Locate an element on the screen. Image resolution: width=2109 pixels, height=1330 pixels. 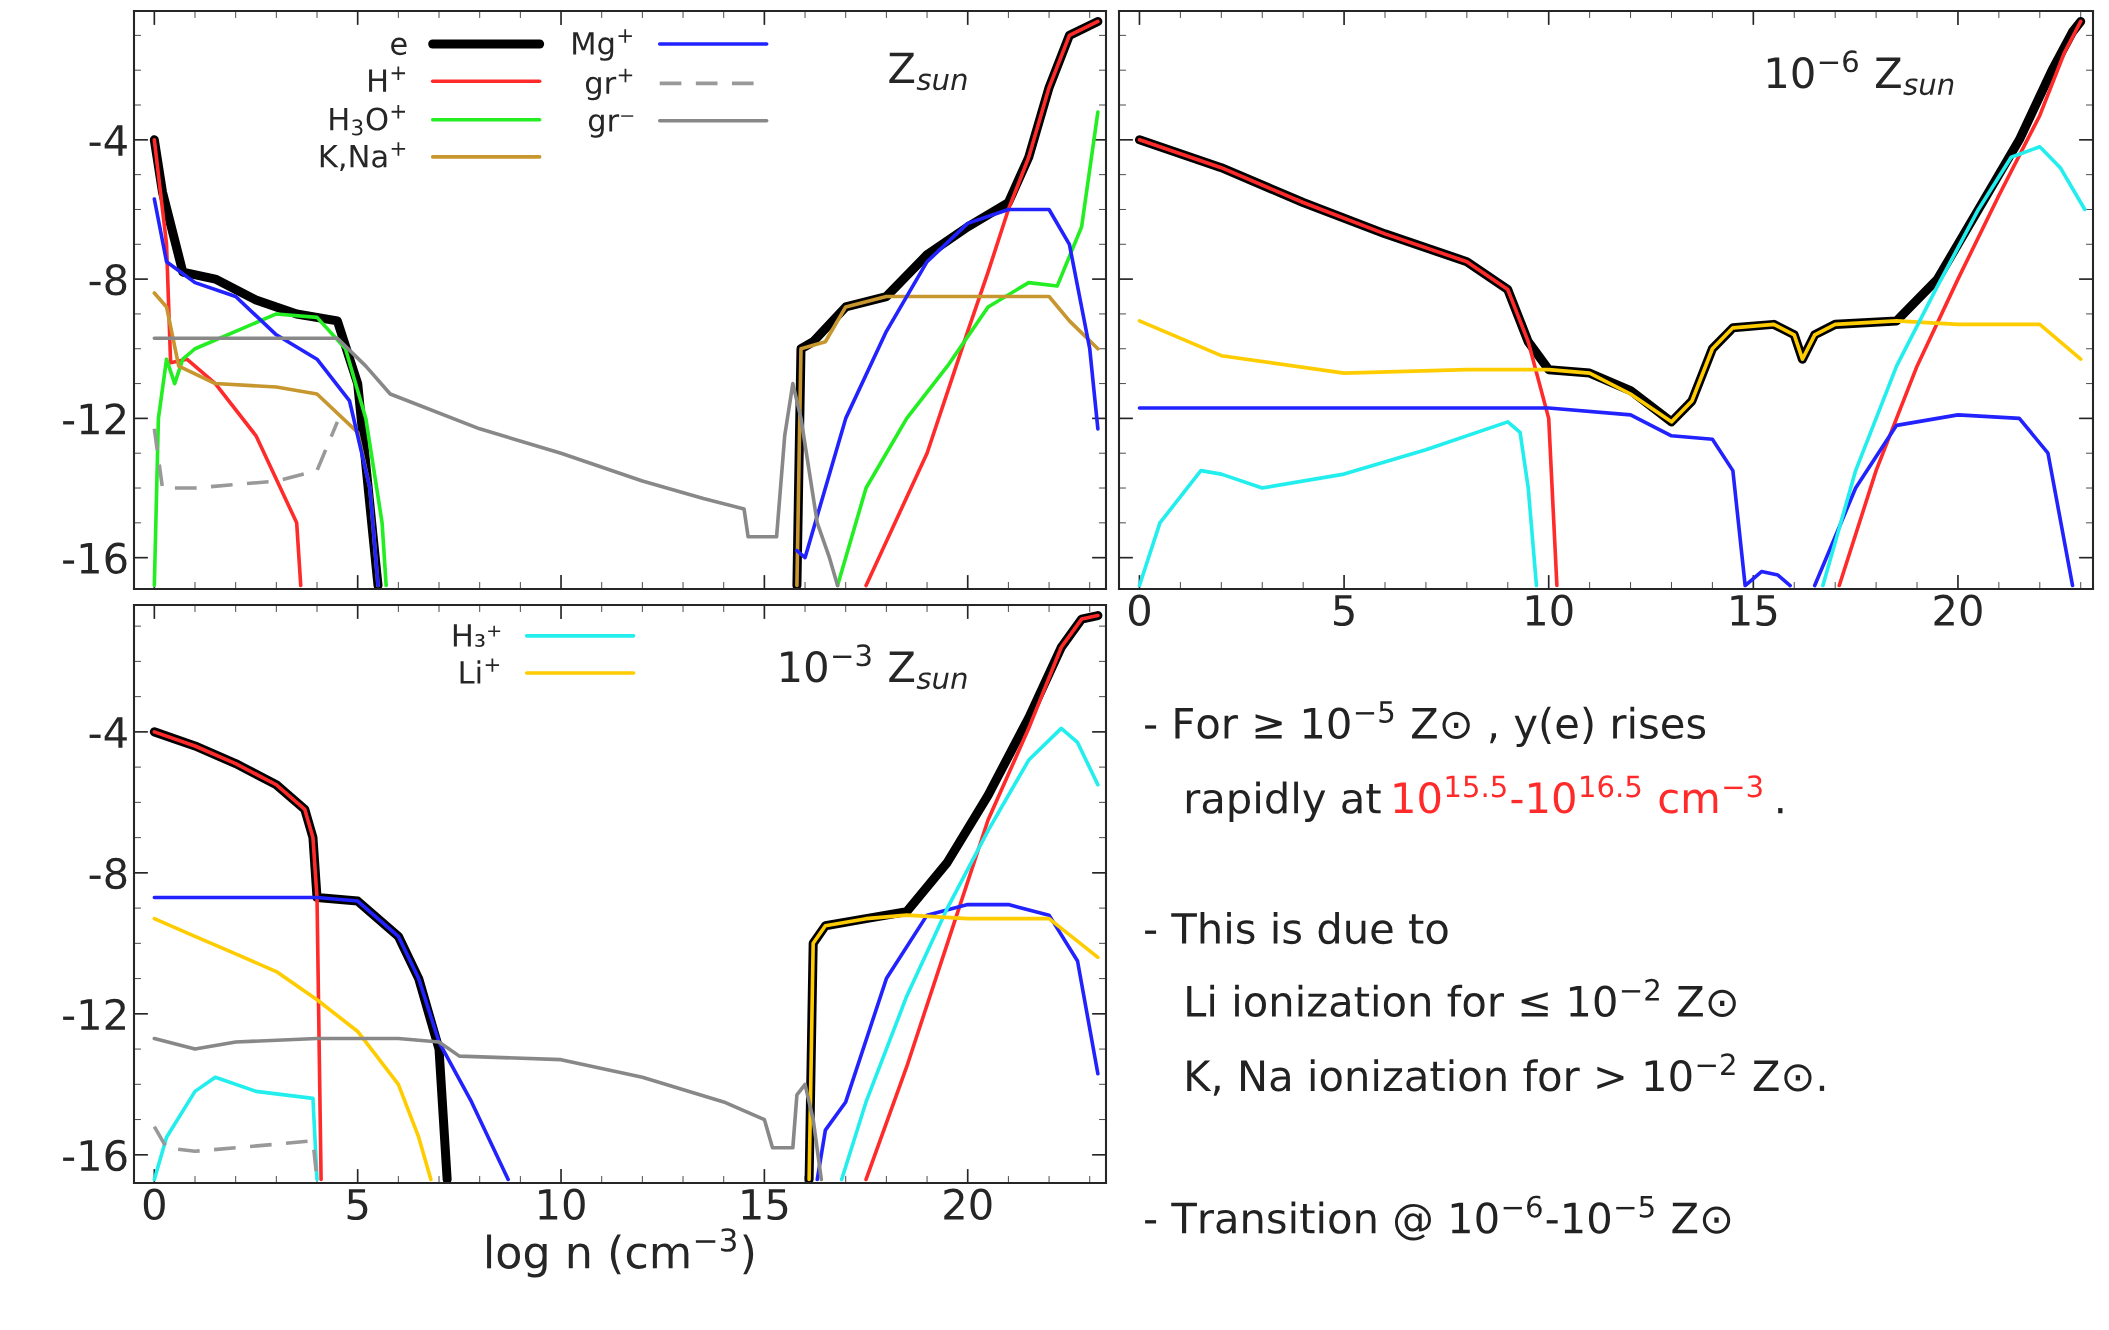
text: - For ≥ 10$^{−5}$ Z⊙ , y(e) rises is located at coordinates (1425, 724).